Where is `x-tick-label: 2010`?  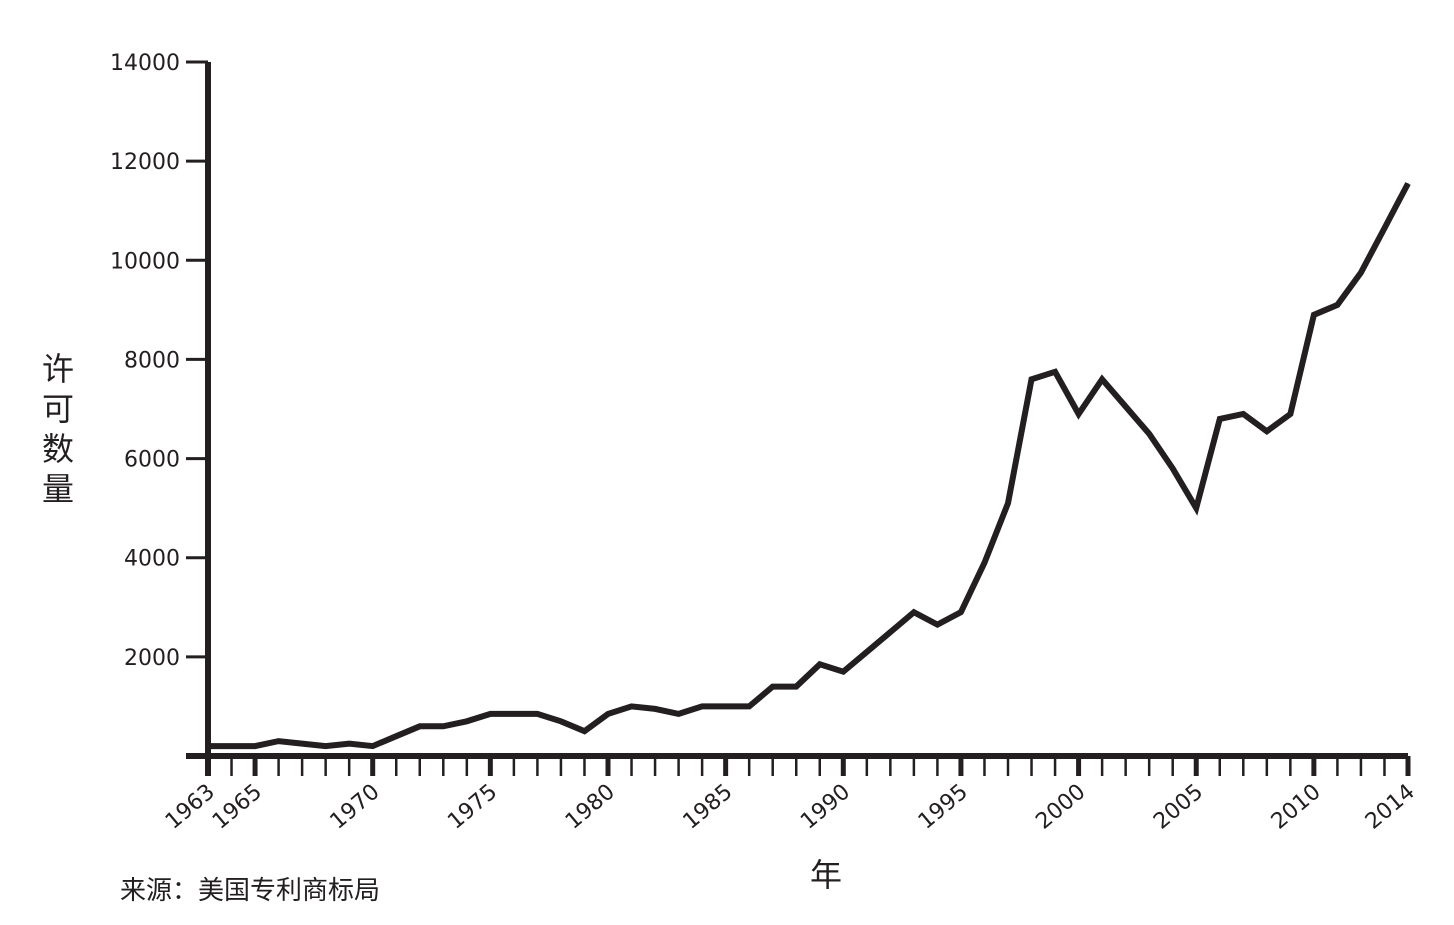
x-tick-label: 2010 is located at coordinates (1296, 806).